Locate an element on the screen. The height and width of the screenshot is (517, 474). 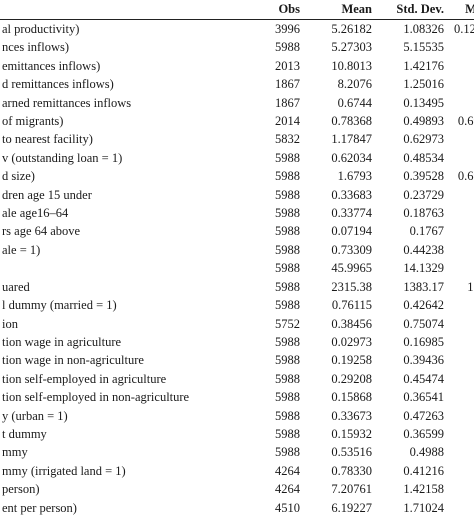
variable-cell: y (urban = 1) is located at coordinates (126, 416).